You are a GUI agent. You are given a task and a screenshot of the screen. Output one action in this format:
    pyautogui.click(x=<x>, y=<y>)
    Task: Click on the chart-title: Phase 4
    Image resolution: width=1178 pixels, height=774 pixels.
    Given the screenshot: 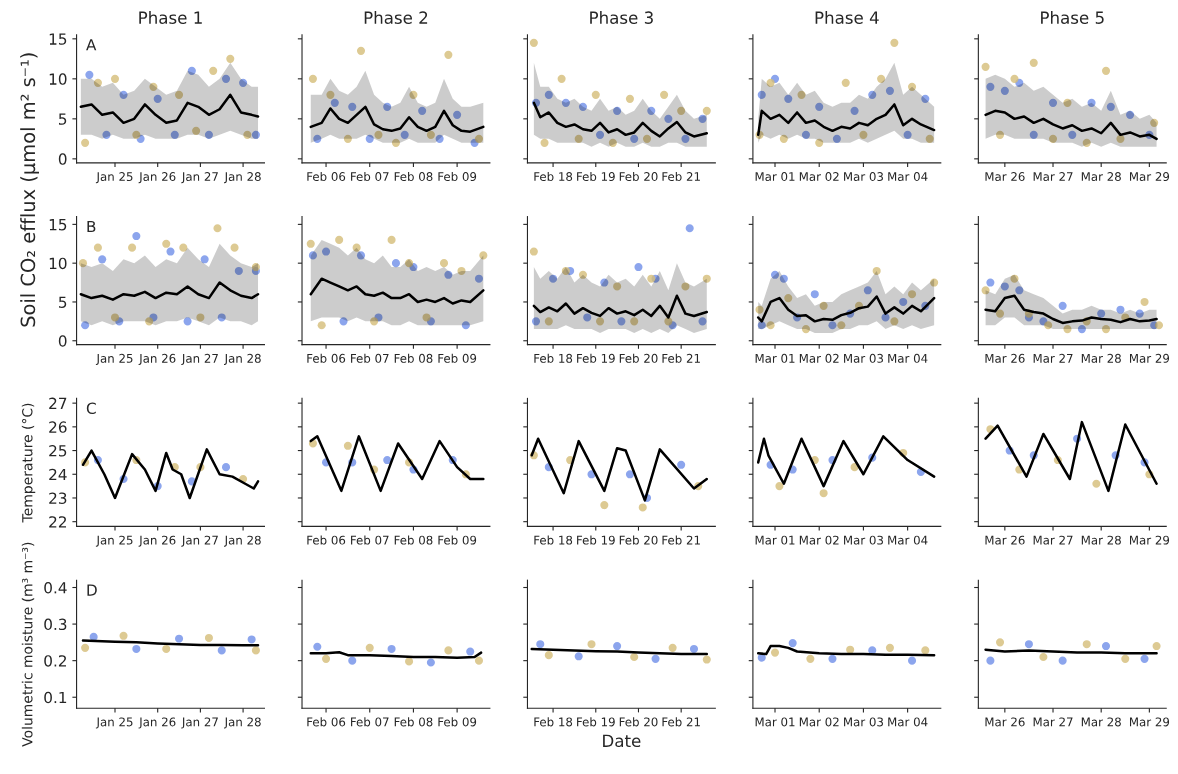 What is the action you would take?
    pyautogui.click(x=847, y=17)
    